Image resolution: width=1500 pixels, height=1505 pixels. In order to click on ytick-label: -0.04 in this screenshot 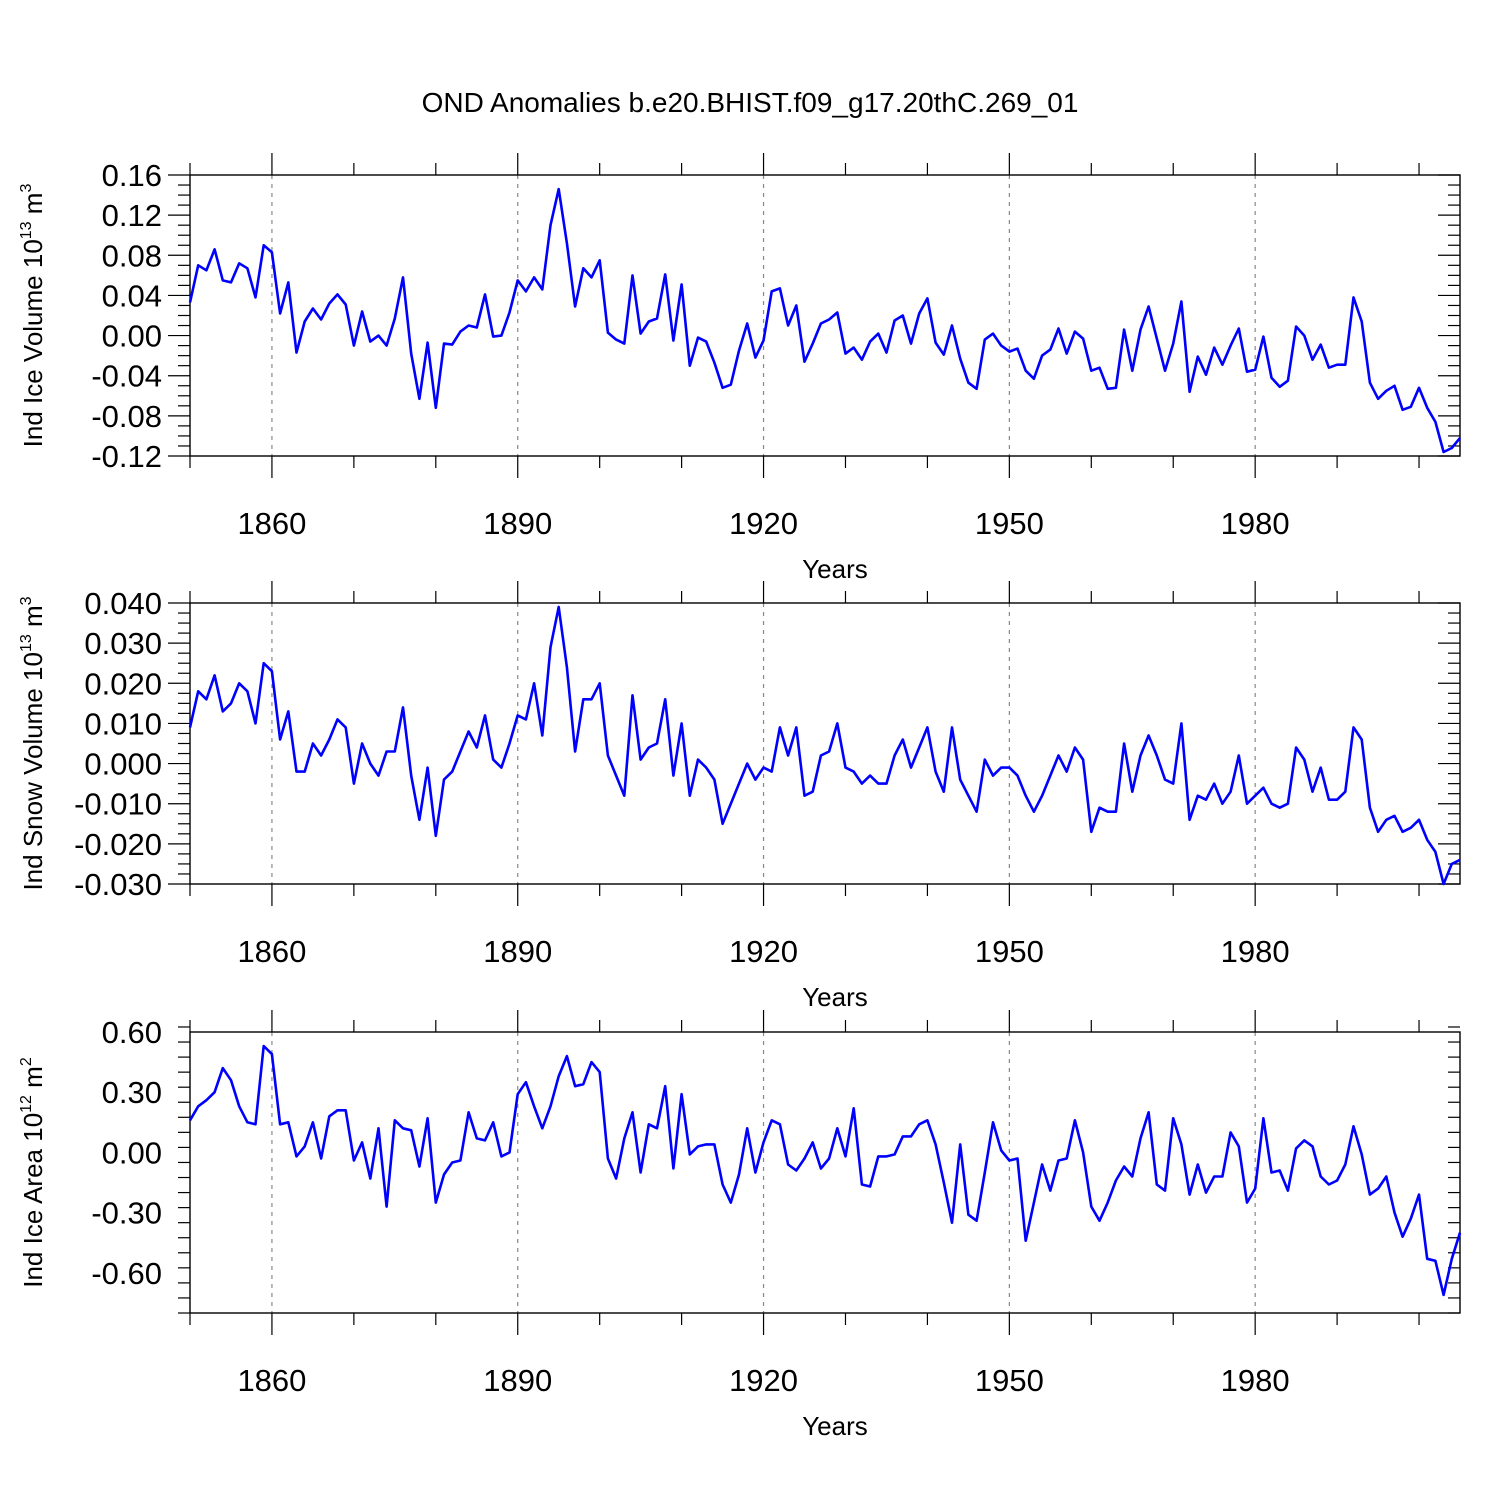, I will do `click(126, 376)`.